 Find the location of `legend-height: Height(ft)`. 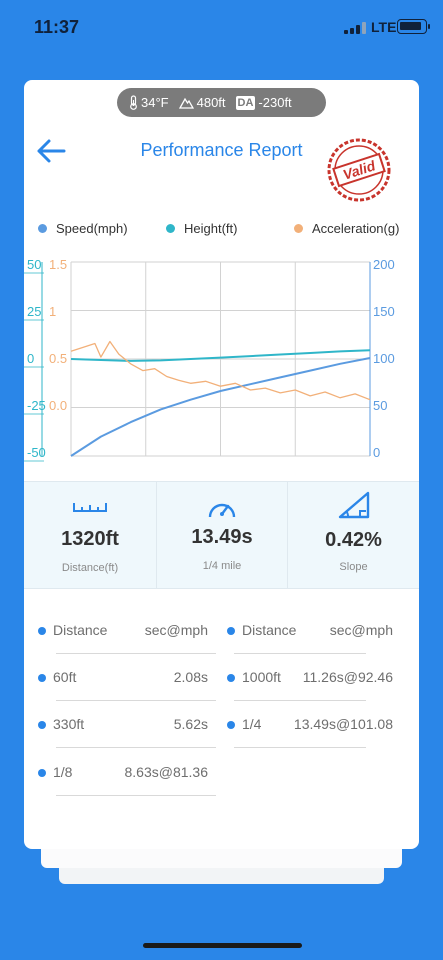

legend-height: Height(ft) is located at coordinates (201, 228).